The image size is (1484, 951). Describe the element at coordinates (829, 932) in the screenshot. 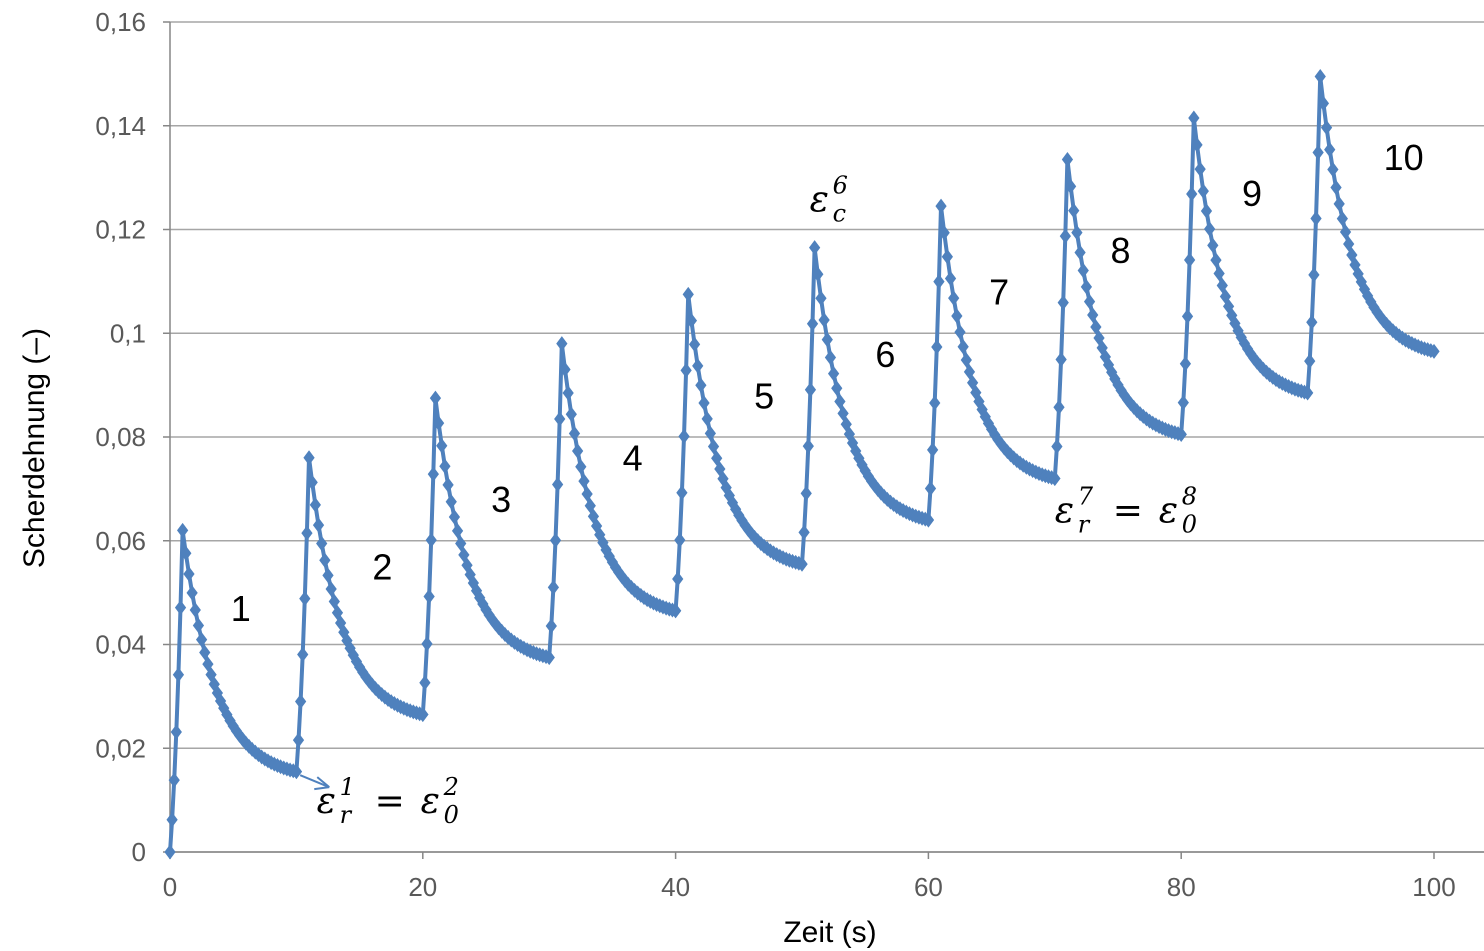

I see `x-axis-title: Zeit (s)` at that location.